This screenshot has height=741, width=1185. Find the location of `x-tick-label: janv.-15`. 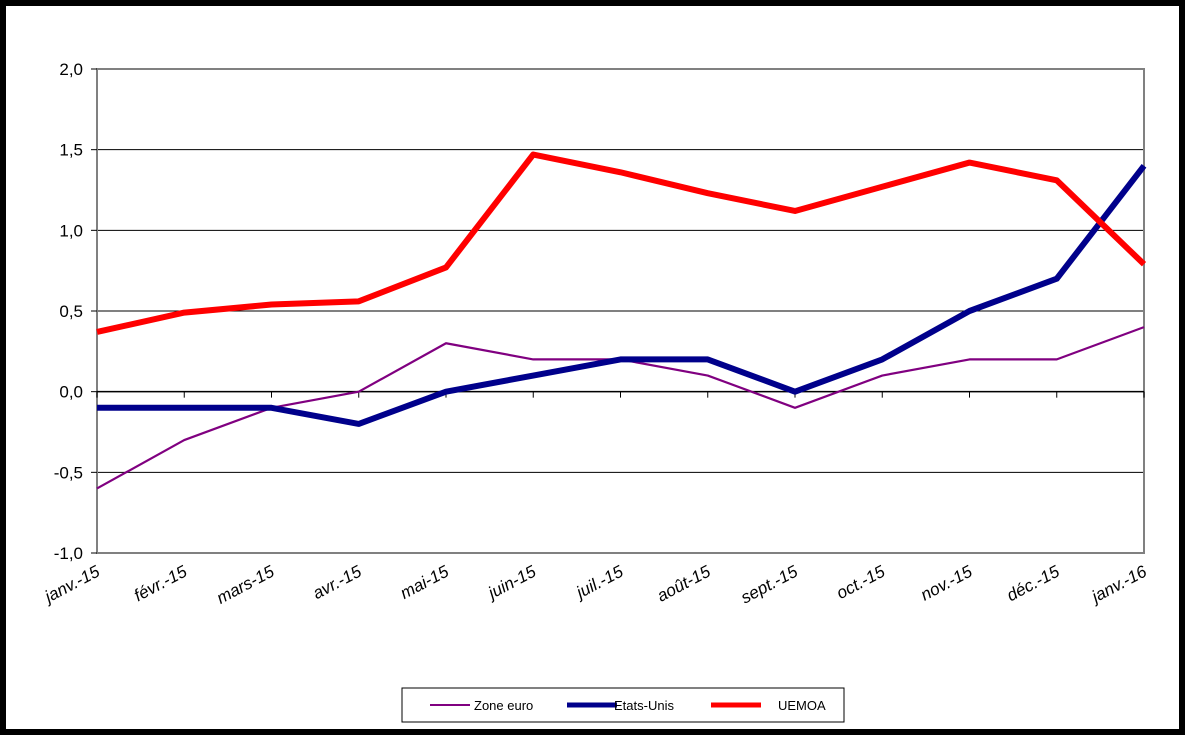

x-tick-label: janv.-15 is located at coordinates (71, 585).